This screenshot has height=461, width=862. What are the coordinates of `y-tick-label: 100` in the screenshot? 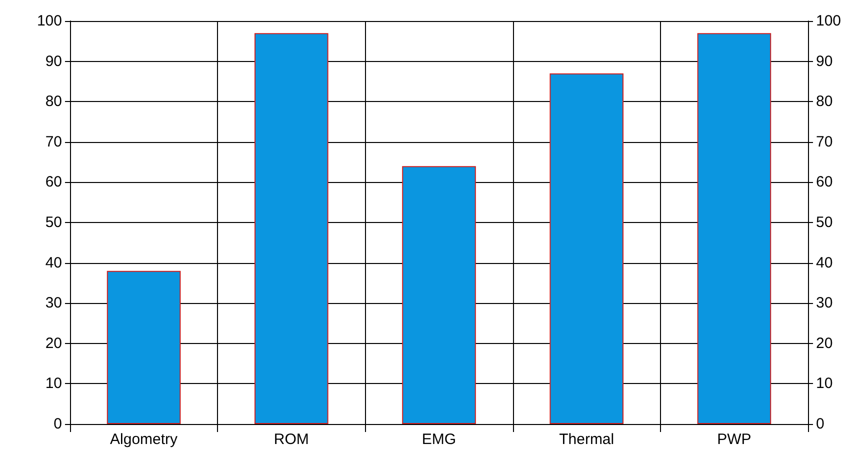 It's located at (49, 21).